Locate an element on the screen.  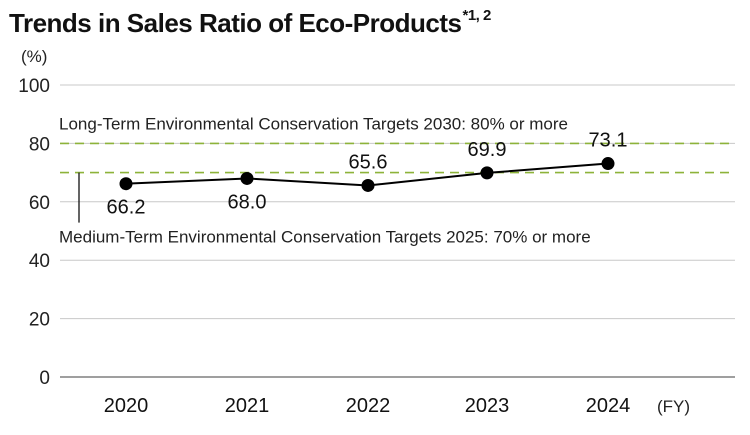
x-axis-unit: (FY) is located at coordinates (673, 406).